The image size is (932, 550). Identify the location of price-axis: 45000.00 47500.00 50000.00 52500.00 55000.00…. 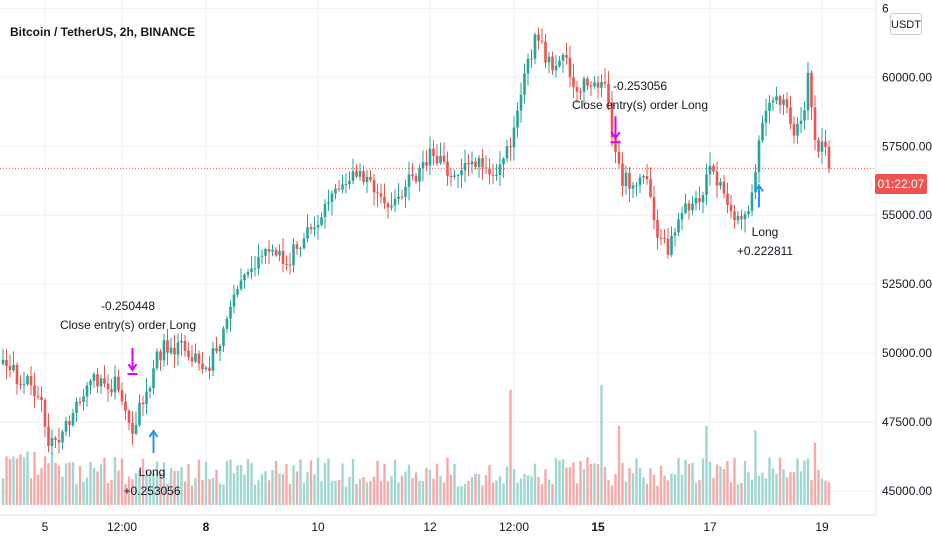
(907, 249).